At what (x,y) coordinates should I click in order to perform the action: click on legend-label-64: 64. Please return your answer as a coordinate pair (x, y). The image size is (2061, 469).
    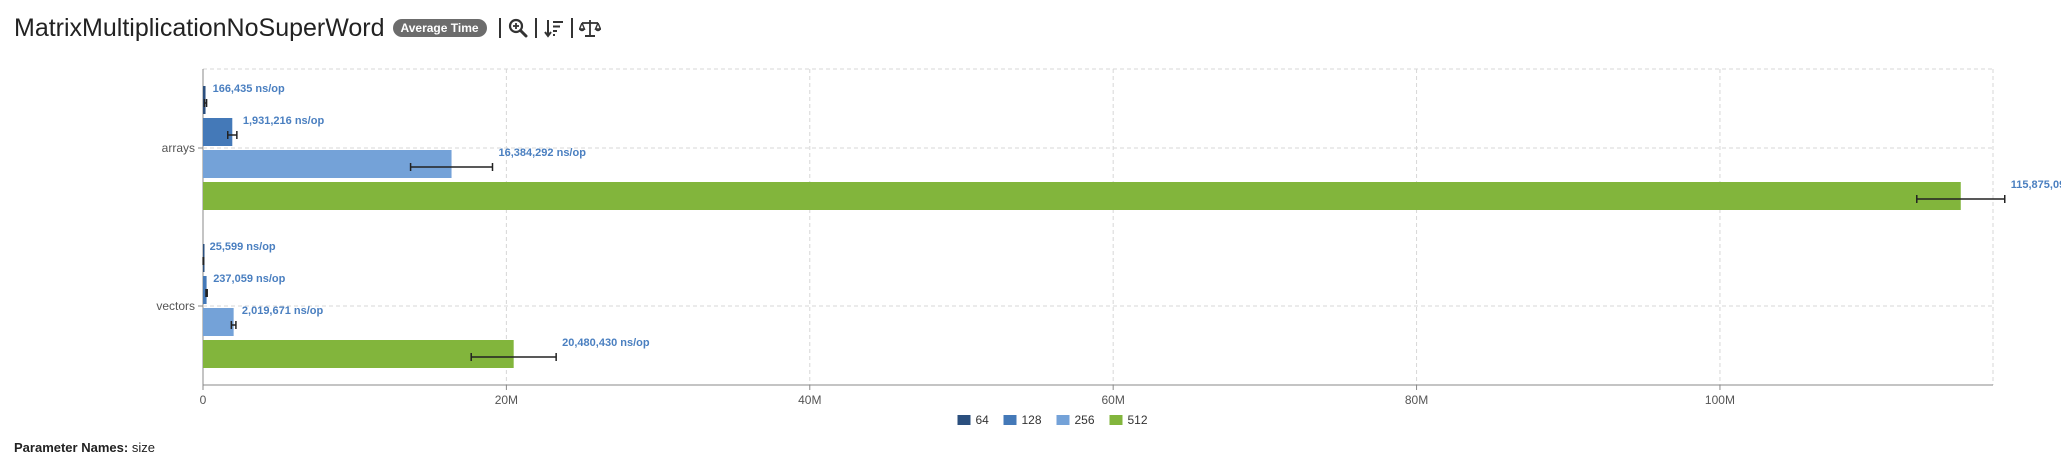
    Looking at the image, I should click on (983, 420).